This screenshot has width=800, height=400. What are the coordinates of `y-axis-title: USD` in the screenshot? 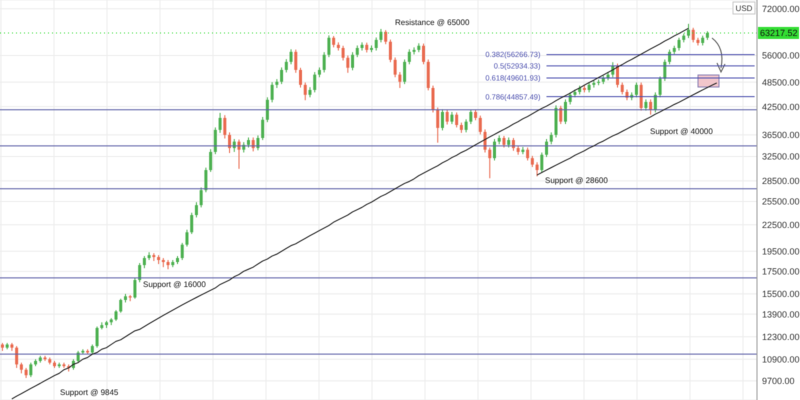 It's located at (744, 8).